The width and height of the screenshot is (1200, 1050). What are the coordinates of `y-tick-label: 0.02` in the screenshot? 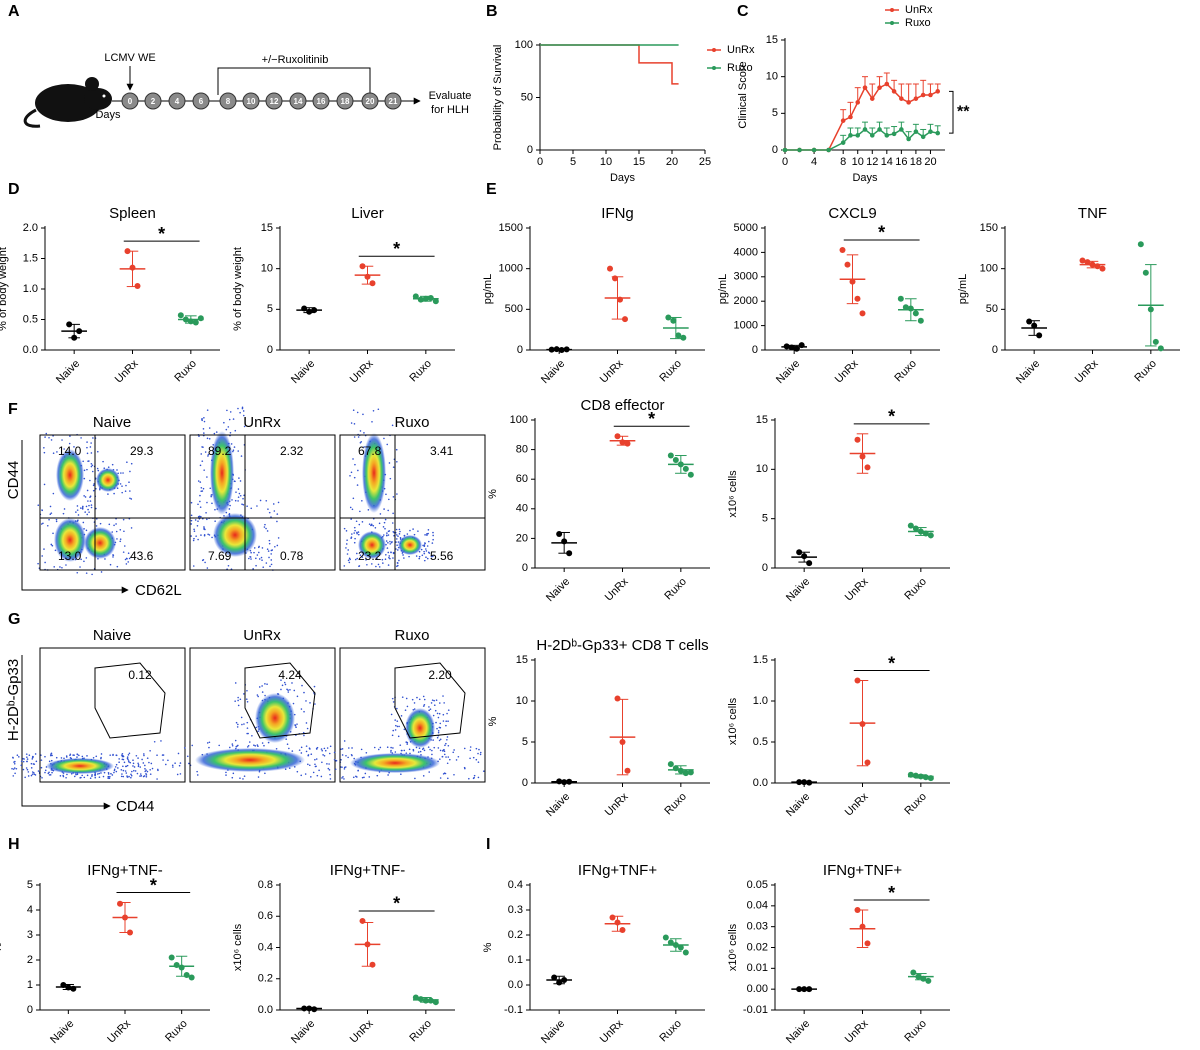 It's located at (757, 947).